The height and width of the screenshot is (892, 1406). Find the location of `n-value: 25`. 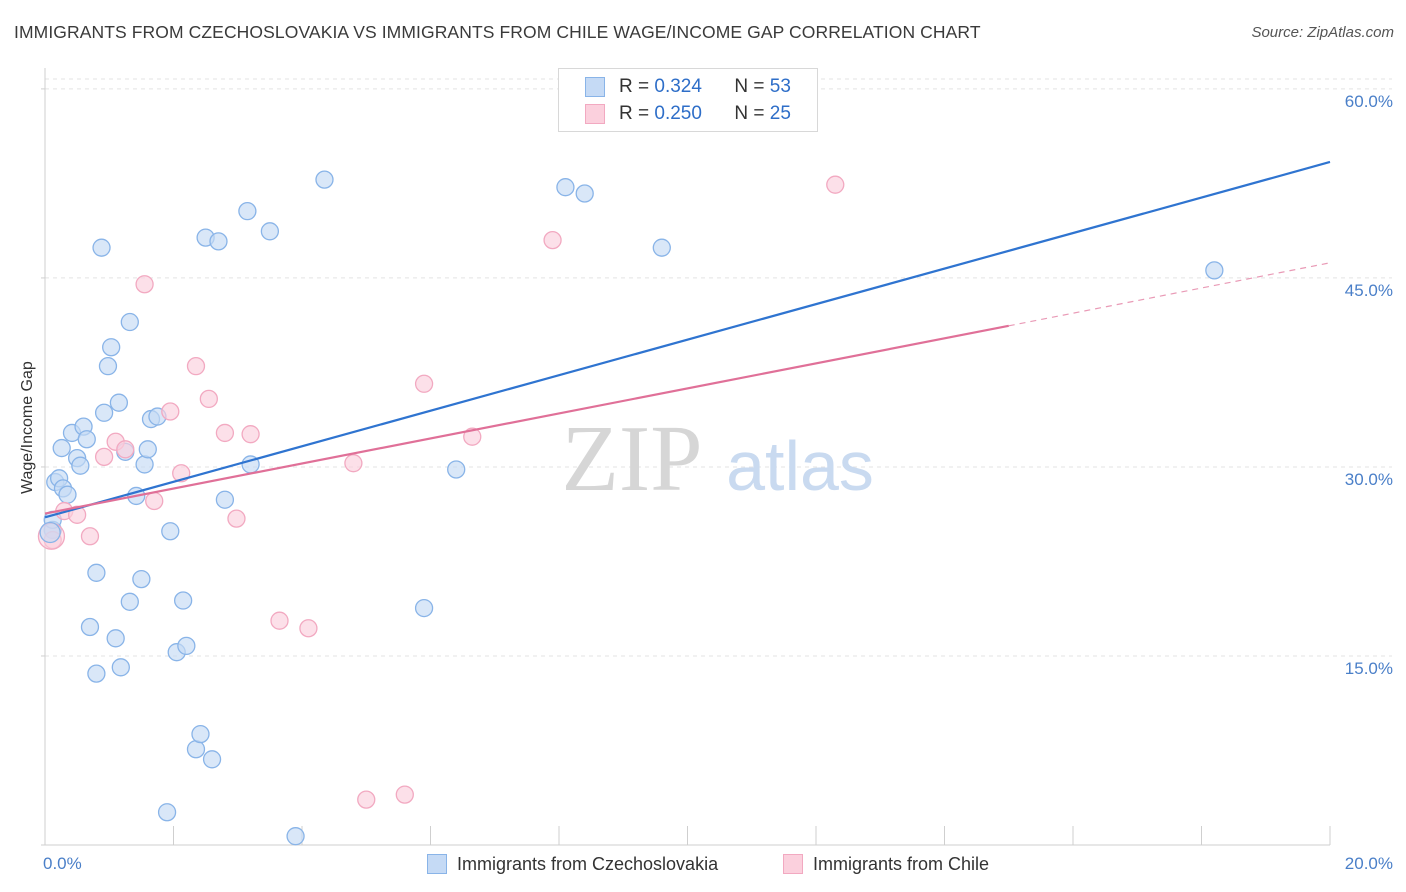

n-value: 25 is located at coordinates (780, 113).